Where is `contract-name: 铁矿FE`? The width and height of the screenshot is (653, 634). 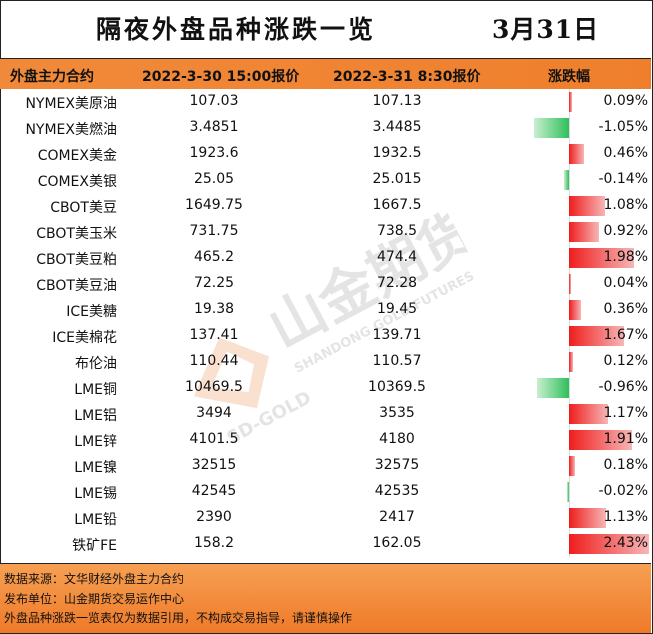
contract-name: 铁矿FE is located at coordinates (94, 546).